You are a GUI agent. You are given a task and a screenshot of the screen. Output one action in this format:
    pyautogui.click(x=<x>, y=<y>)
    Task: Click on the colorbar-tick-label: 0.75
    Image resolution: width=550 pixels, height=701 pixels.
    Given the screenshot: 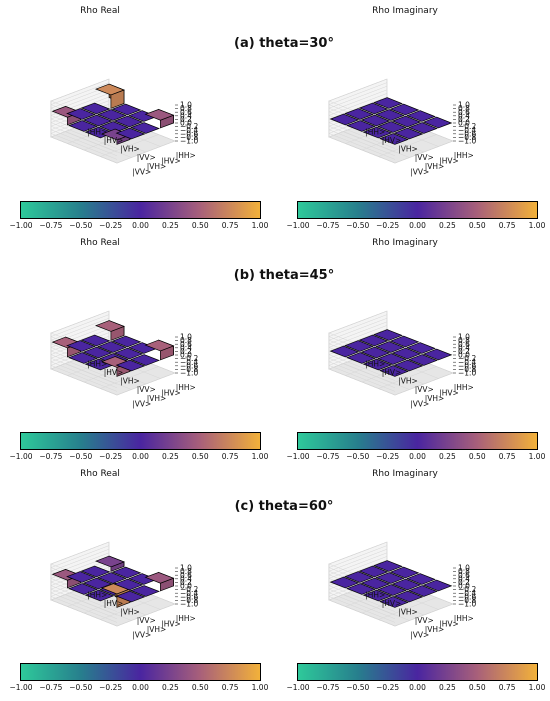 What is the action you would take?
    pyautogui.click(x=507, y=225)
    